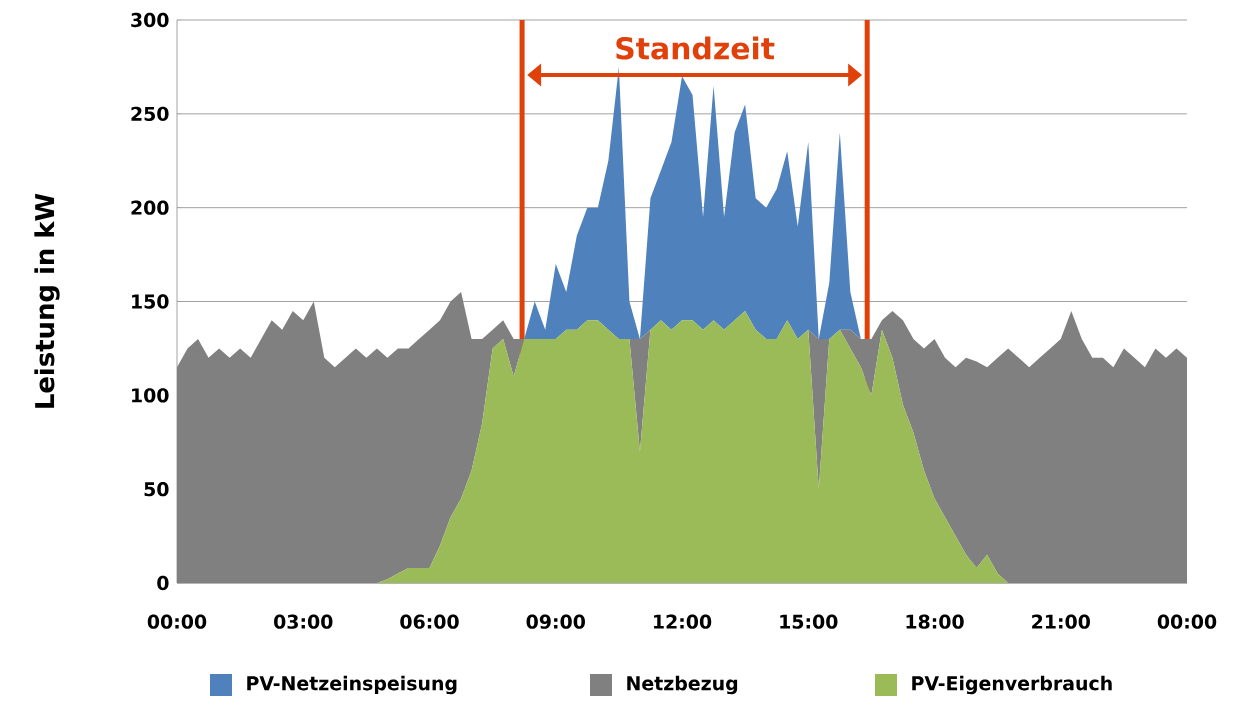  Describe the element at coordinates (429, 621) in the screenshot. I see `x-tick-label: 06:00` at that location.